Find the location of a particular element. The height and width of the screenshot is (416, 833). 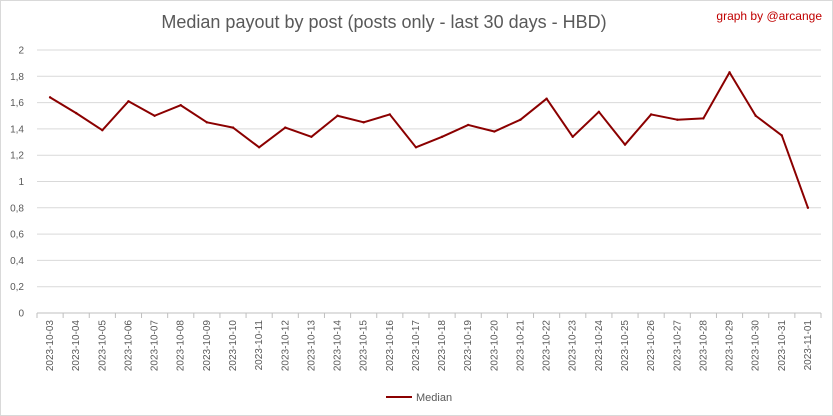

x-tick-label: 2023-10-28 is located at coordinates (703, 346).